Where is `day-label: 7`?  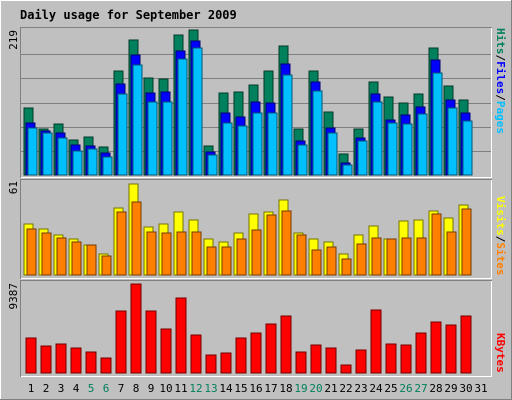 day-label: 7 is located at coordinates (121, 388).